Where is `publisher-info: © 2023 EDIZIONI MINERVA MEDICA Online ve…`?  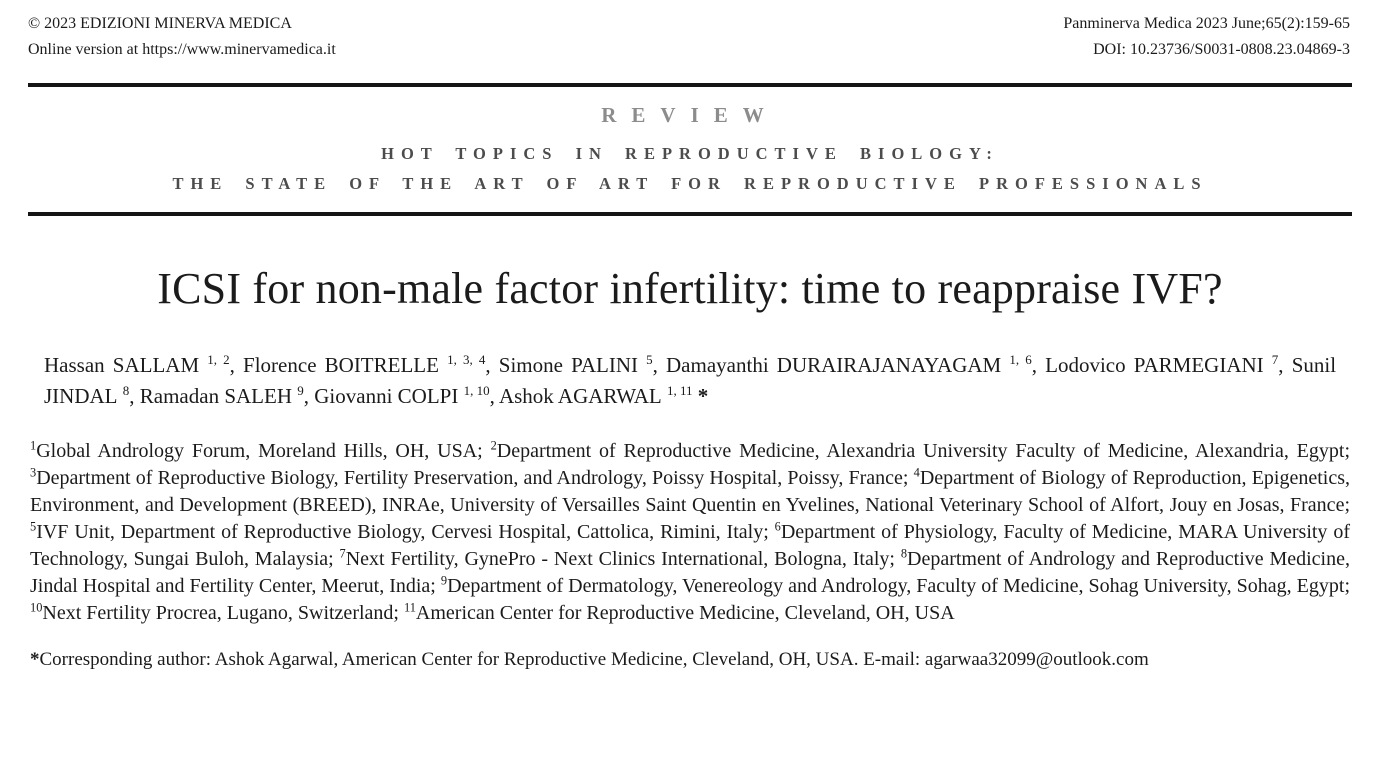 publisher-info: © 2023 EDIZIONI MINERVA MEDICA Online ve… is located at coordinates (182, 37).